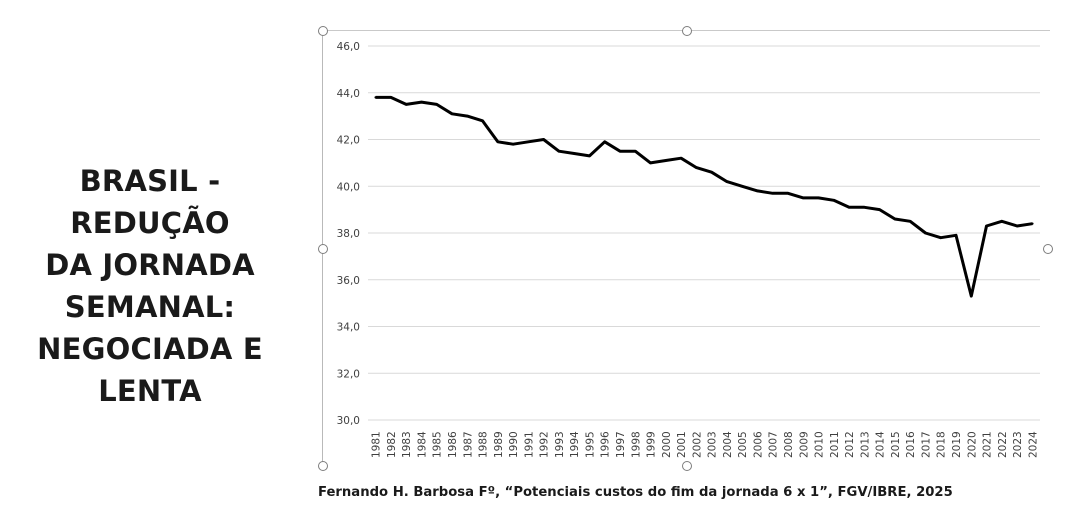  I want to click on x-tick-label: 1995, so click(590, 444).